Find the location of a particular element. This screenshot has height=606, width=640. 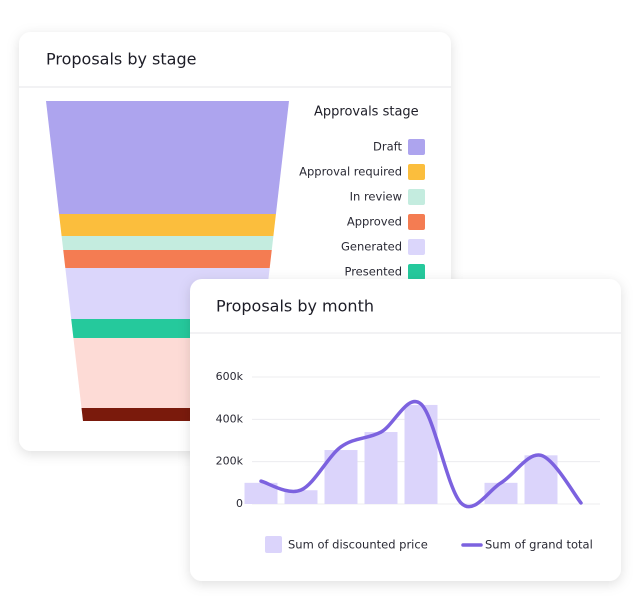

chart-title: Proposals by stage is located at coordinates (121, 59).